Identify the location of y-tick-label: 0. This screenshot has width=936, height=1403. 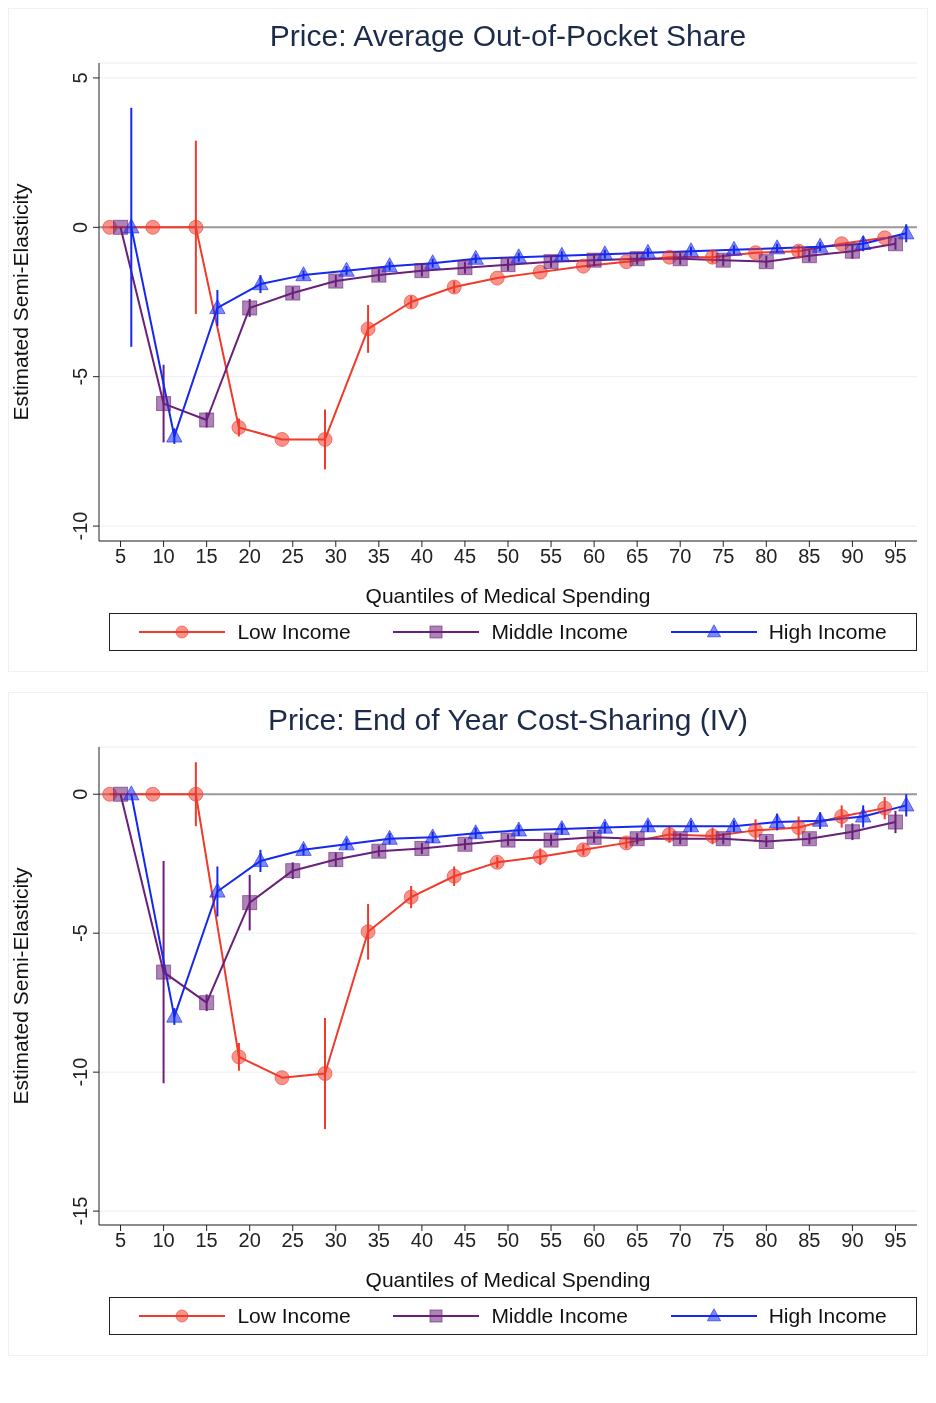
(80, 227).